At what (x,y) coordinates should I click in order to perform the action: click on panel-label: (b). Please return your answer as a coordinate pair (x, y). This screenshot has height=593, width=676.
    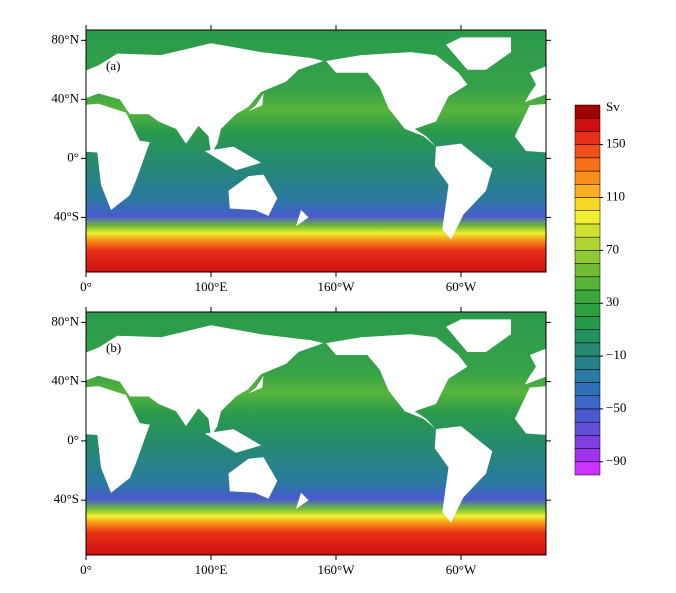
    Looking at the image, I should click on (113, 347).